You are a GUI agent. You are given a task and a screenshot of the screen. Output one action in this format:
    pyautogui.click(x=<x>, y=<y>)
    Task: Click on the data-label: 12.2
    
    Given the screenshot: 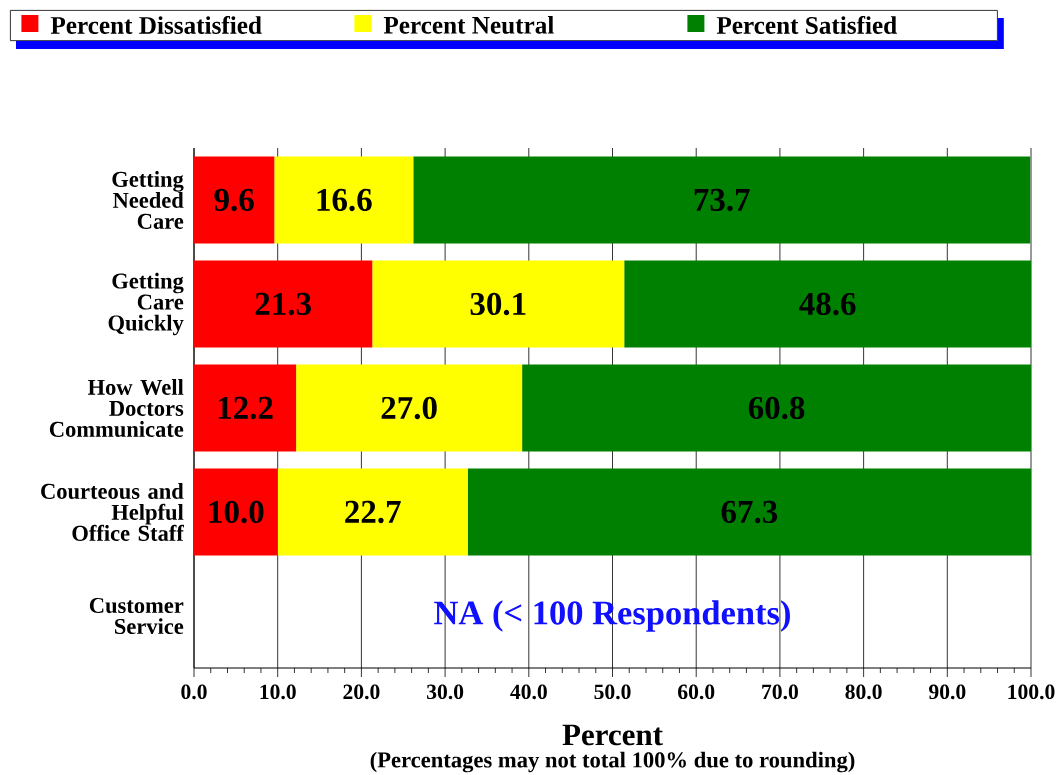 What is the action you would take?
    pyautogui.click(x=245, y=408)
    